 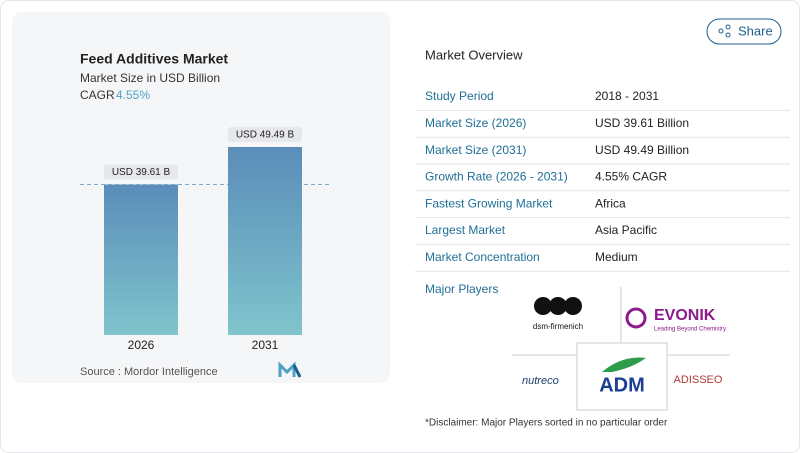 I want to click on row-label: Market Size (2026), so click(x=475, y=123).